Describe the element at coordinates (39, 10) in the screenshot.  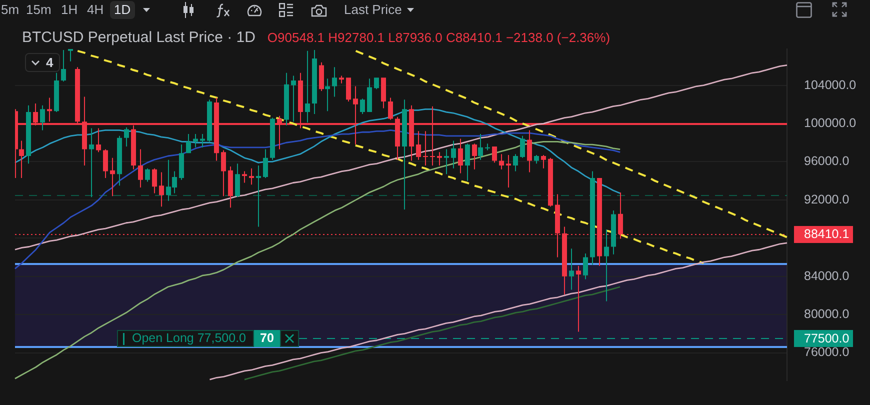
I see `text: 15m` at that location.